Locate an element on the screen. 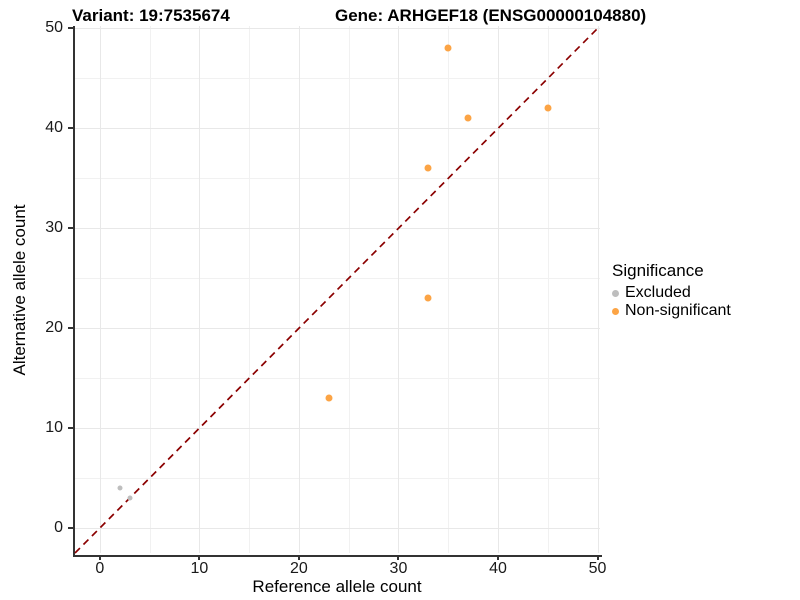  y-tick-label: 40 is located at coordinates (54, 128).